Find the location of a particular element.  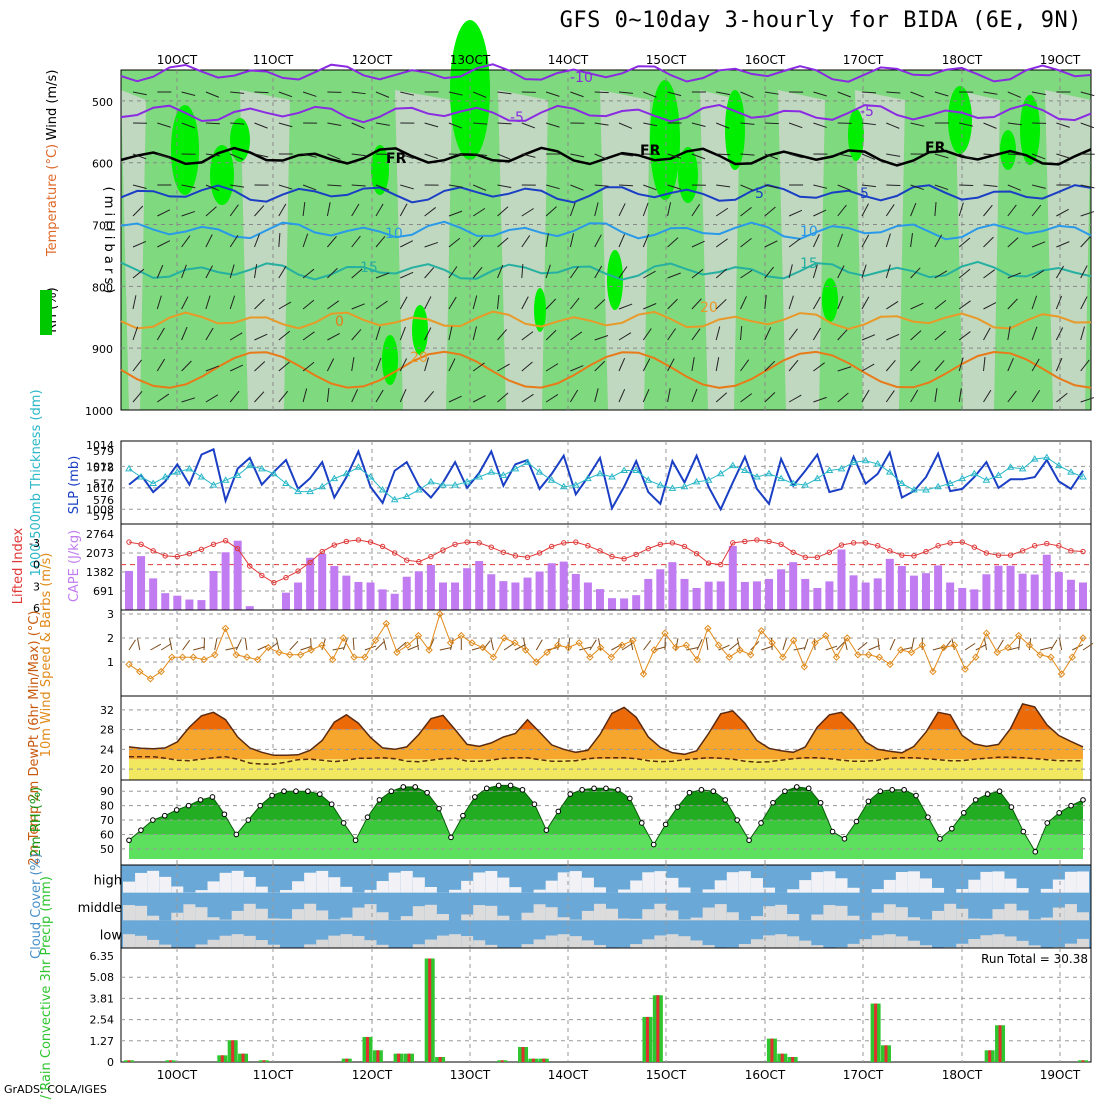

x-tick-bottom: 16OCT is located at coordinates (765, 1075).